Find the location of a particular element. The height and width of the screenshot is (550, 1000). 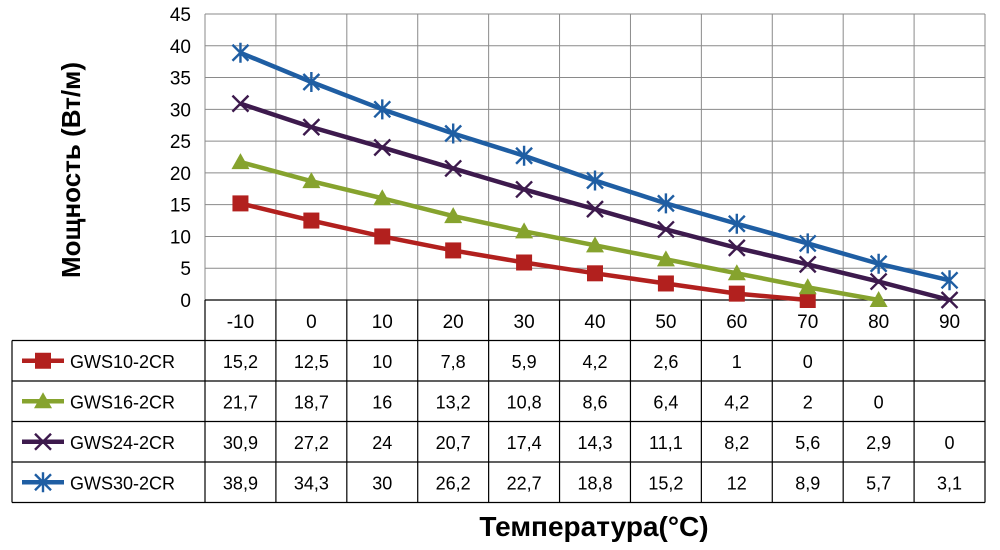

table-cell: 18,8 is located at coordinates (594, 483).